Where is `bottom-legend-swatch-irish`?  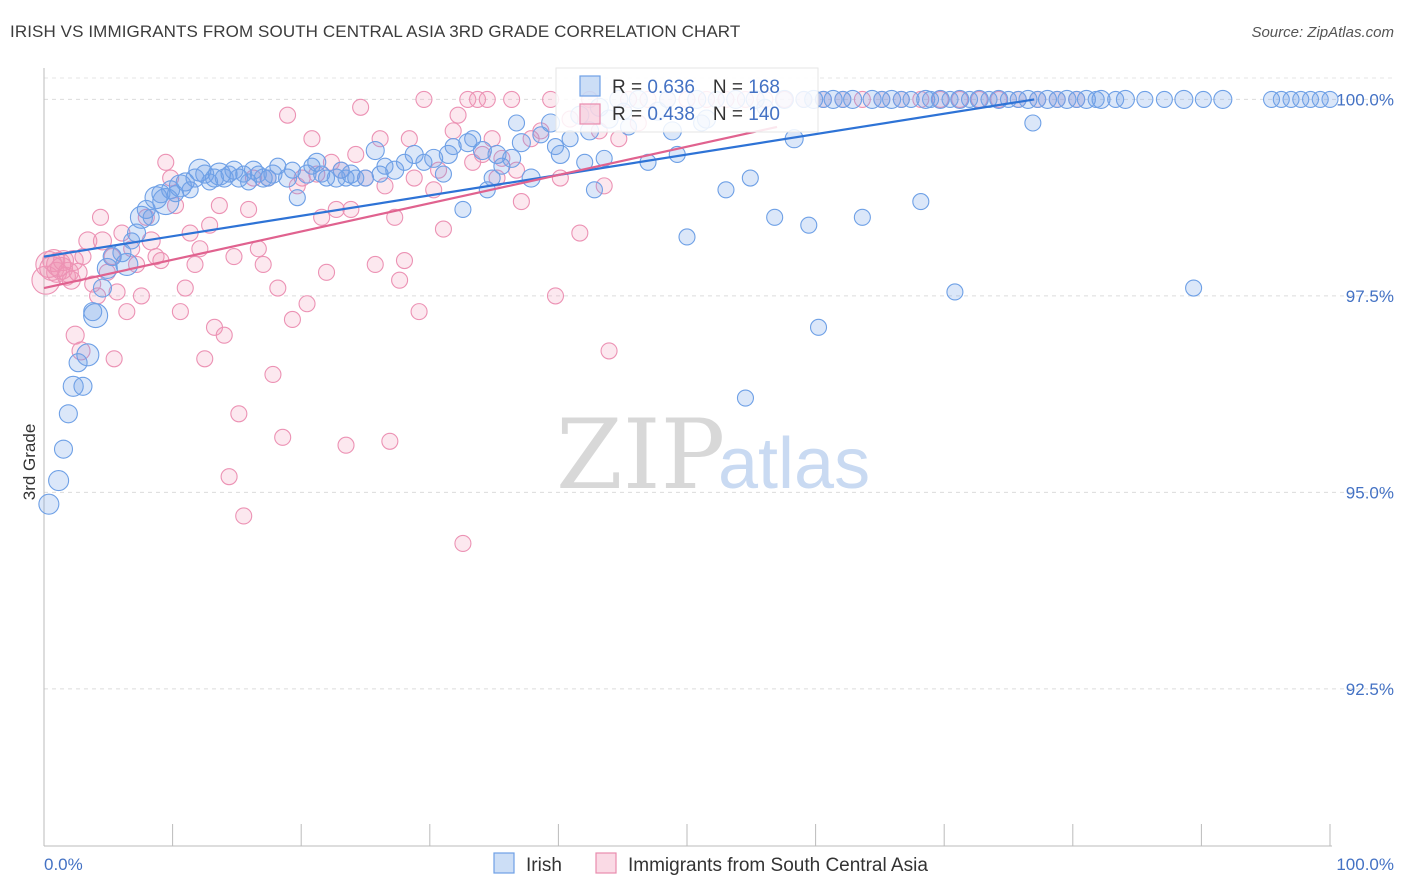 bottom-legend-swatch-irish is located at coordinates (504, 863).